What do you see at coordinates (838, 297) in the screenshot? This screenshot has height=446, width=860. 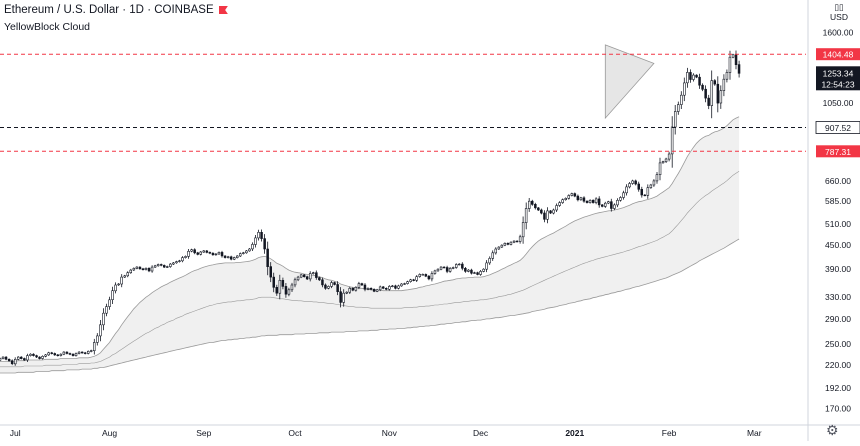 I see `price-tick: 330.00` at bounding box center [838, 297].